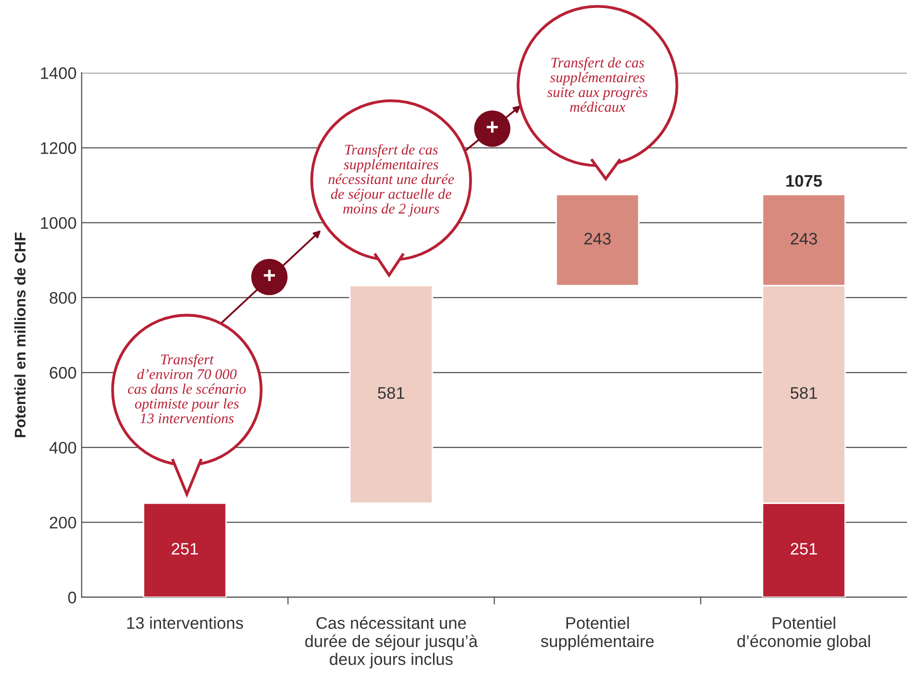 The image size is (907, 681). Describe the element at coordinates (72, 598) in the screenshot. I see `y-tick-label: 0` at that location.